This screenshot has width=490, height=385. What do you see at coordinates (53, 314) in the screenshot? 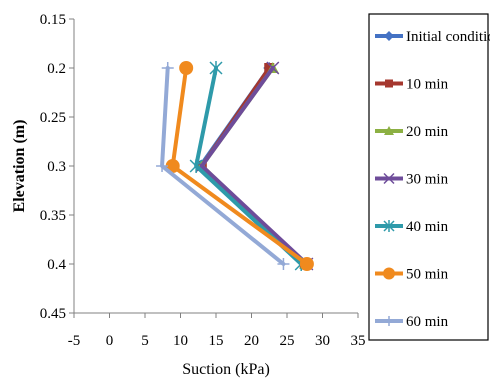
I see `y-tick-label: 0.45` at bounding box center [53, 314].